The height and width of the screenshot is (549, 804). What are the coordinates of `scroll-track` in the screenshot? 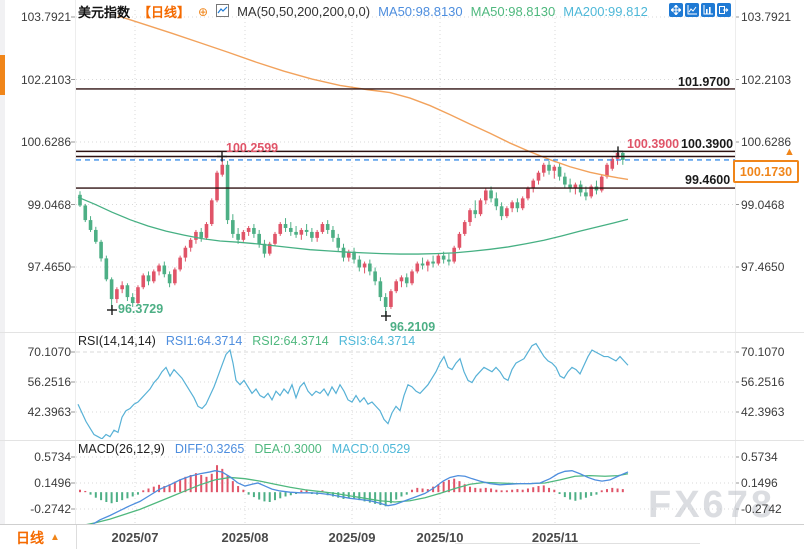 It's located at (577, 543).